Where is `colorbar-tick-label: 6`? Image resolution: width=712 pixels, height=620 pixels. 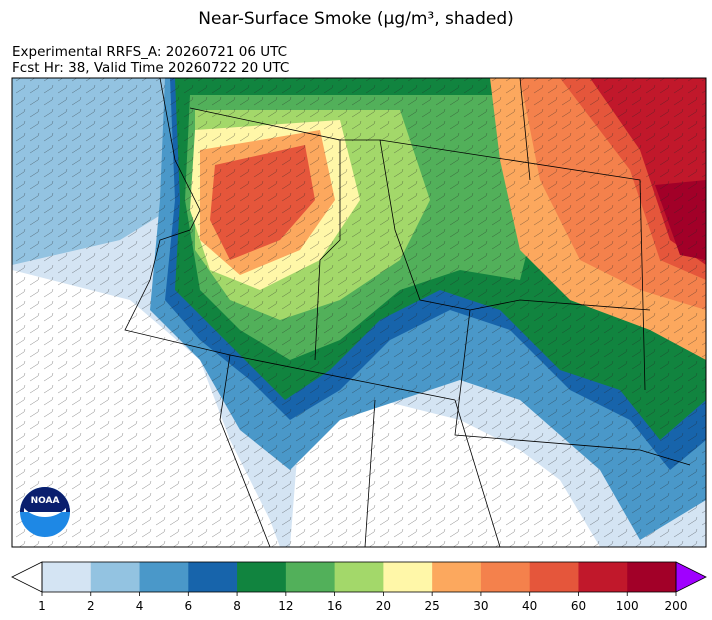 colorbar-tick-label: 6 is located at coordinates (188, 606).